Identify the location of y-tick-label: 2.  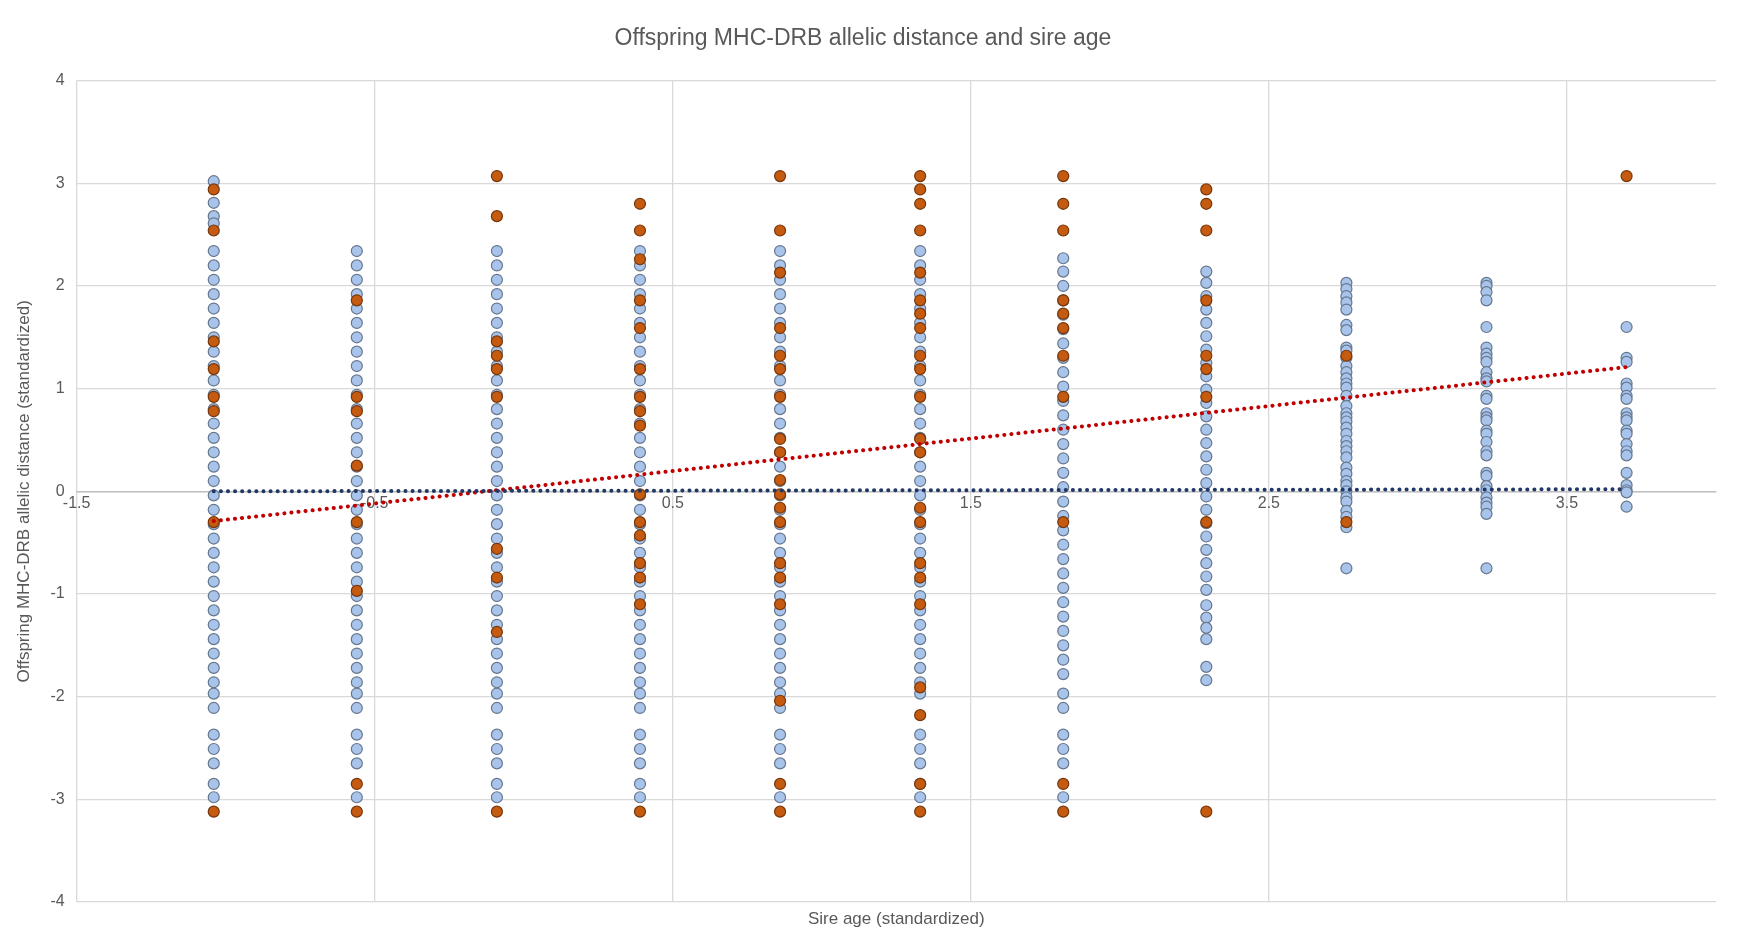
(60, 285).